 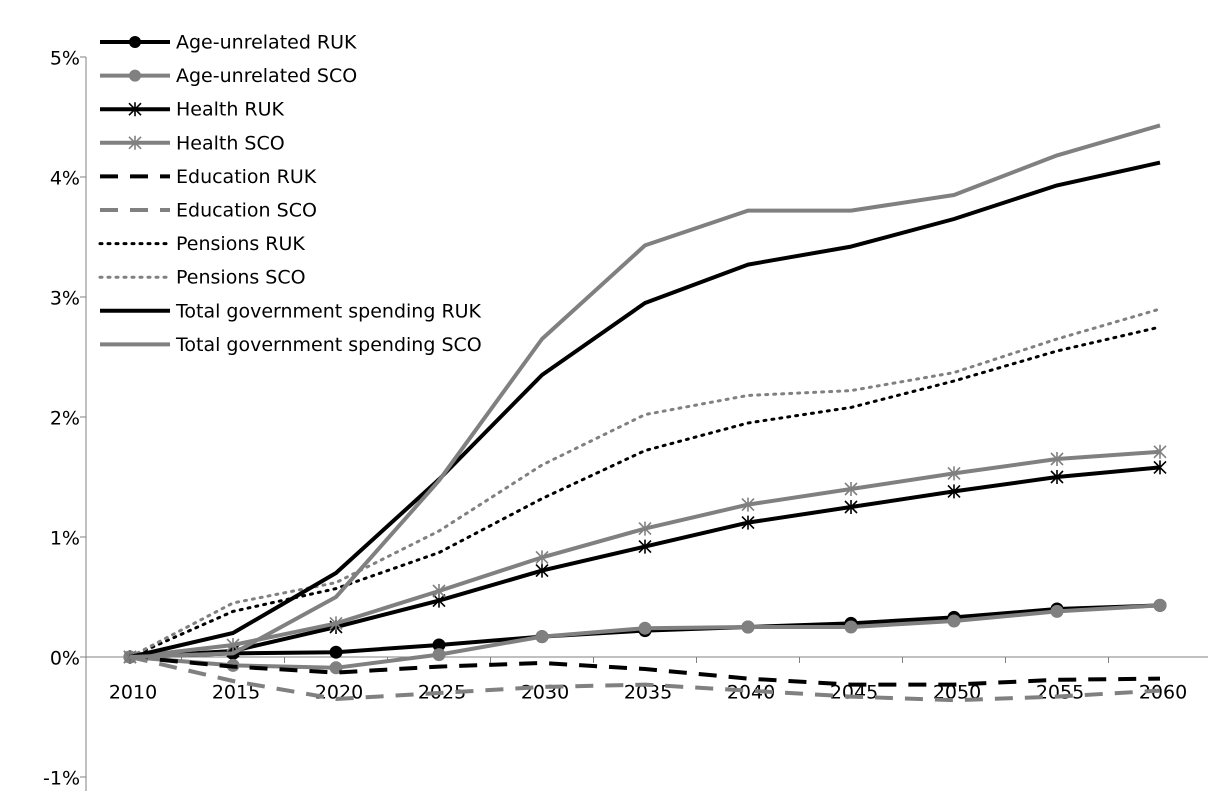 I want to click on x-tick-label: 2015, so click(x=236, y=693).